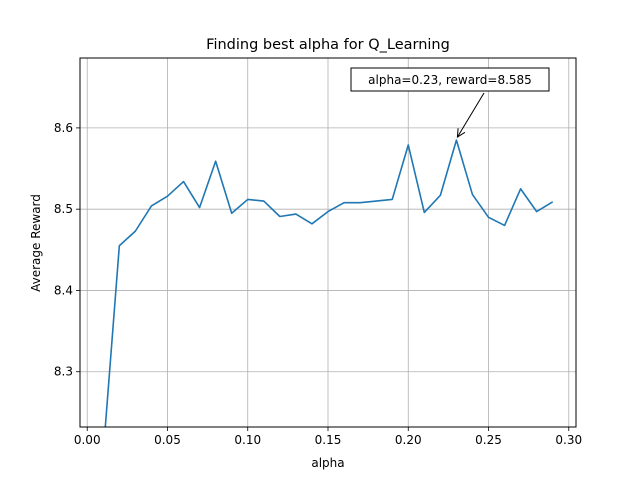  What do you see at coordinates (461, 133) in the screenshot?
I see `annotation-arrowhead` at bounding box center [461, 133].